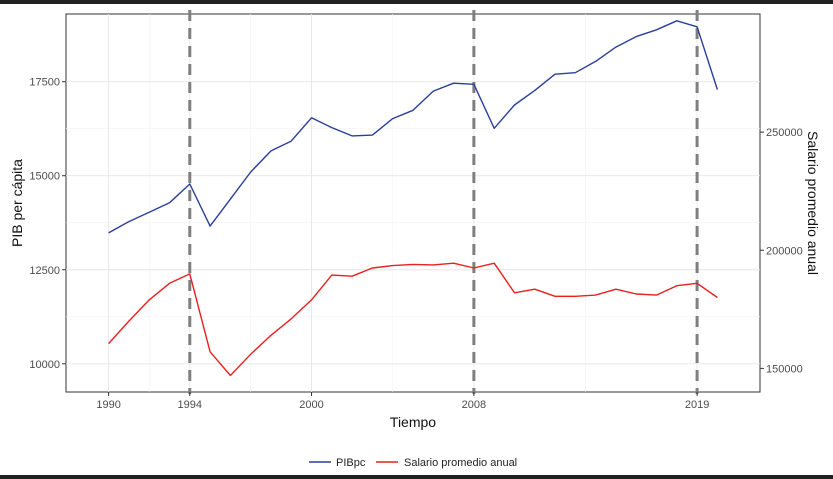 The image size is (833, 479). Describe the element at coordinates (108, 405) in the screenshot. I see `x-tick-label: 1990` at that location.